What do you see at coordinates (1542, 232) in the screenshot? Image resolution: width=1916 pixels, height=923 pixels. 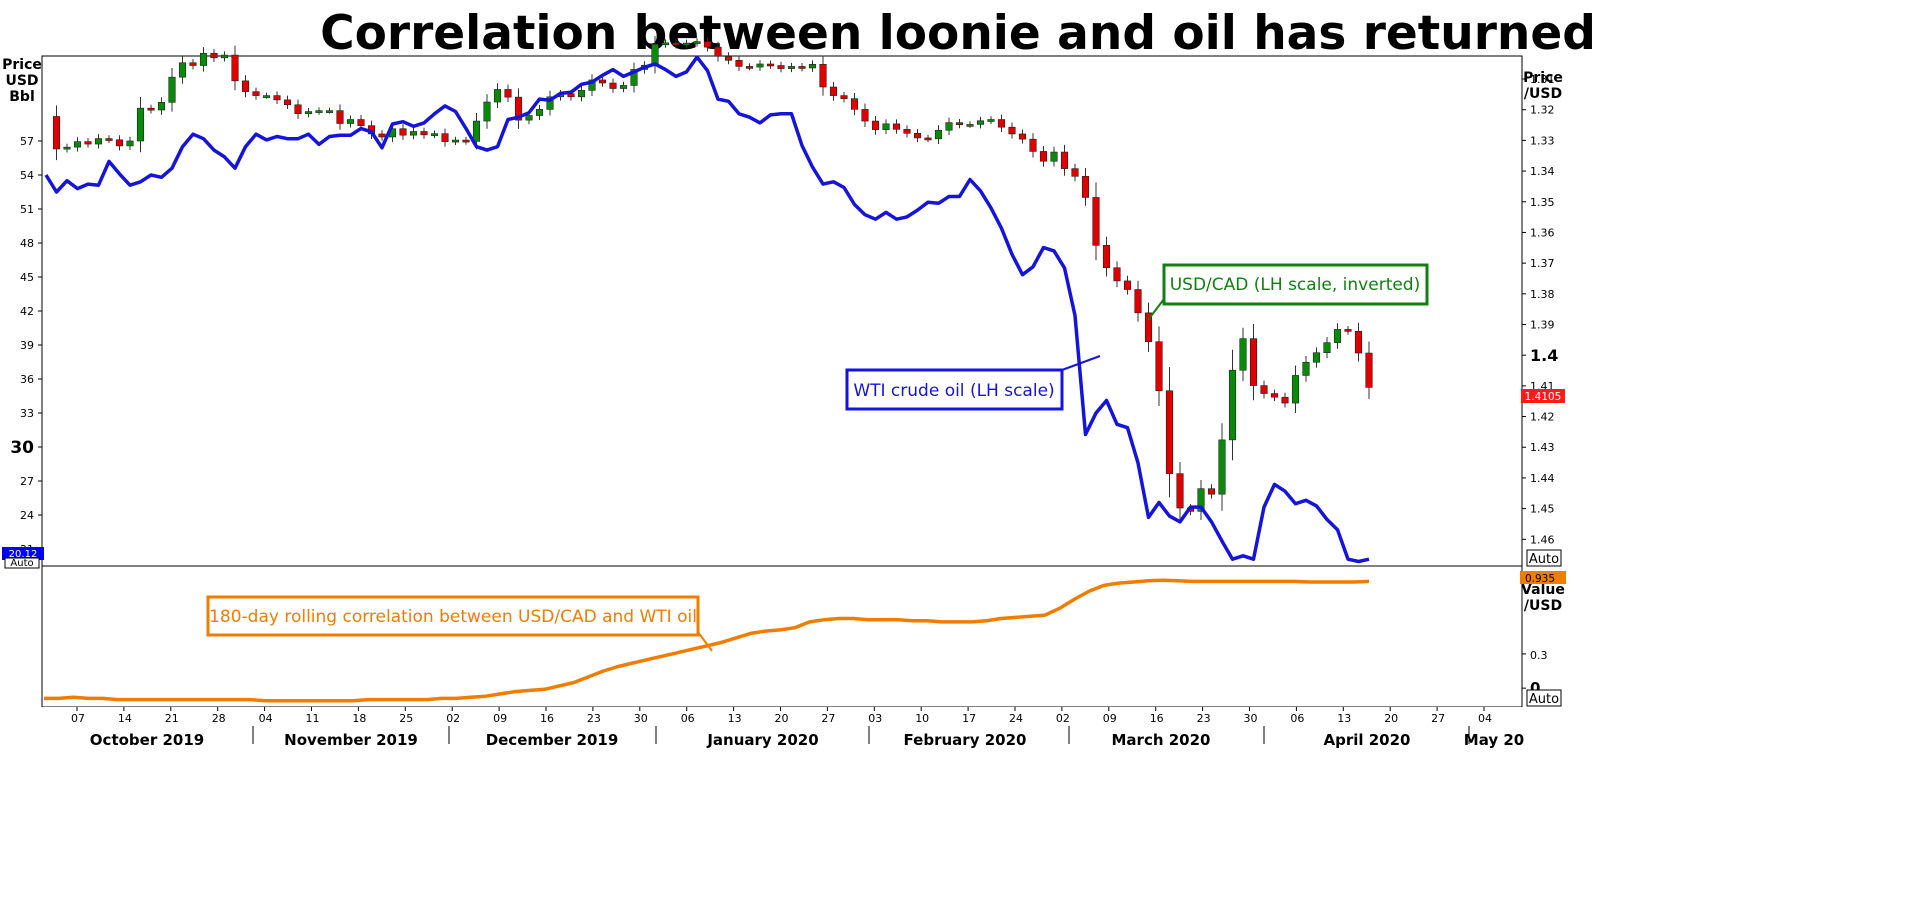 I see `right-tick-label: 1.36` at bounding box center [1542, 232].